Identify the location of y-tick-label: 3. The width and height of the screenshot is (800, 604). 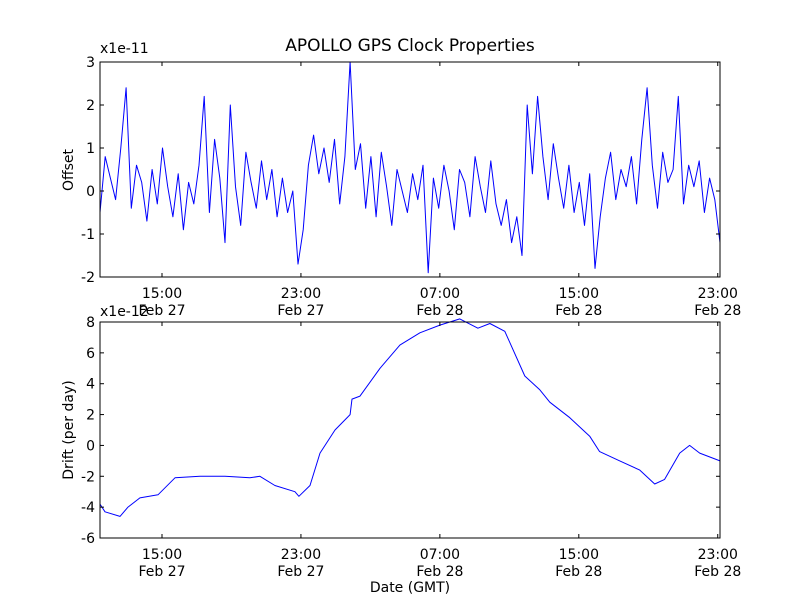
(90, 63).